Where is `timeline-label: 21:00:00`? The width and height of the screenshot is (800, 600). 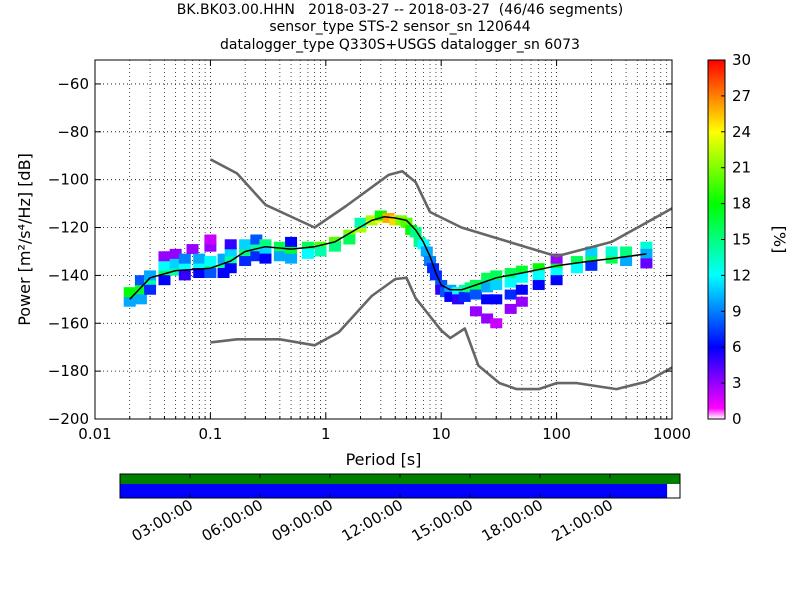 timeline-label: 21:00:00 is located at coordinates (582, 520).